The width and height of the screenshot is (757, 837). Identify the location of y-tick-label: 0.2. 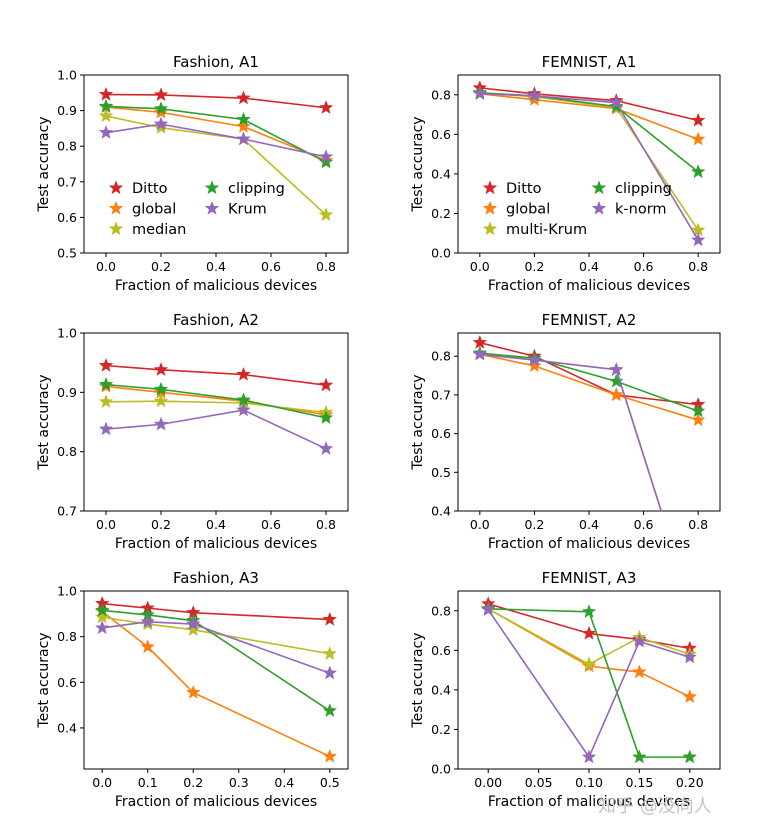
(441, 213).